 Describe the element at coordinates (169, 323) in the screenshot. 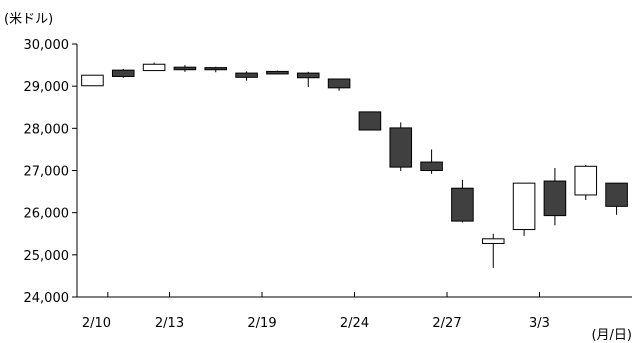

I see `x-tick-label: 2/13` at that location.